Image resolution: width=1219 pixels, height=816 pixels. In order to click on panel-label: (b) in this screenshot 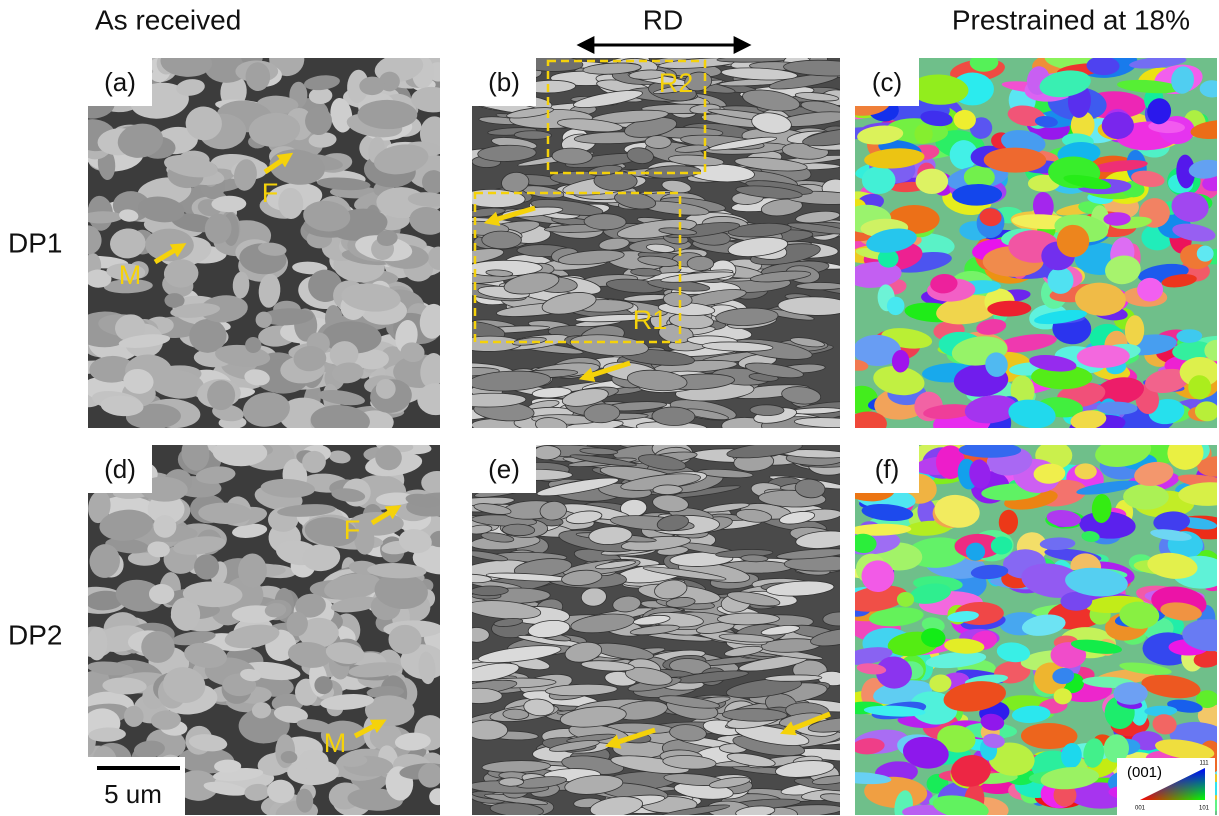, I will do `click(504, 82)`.